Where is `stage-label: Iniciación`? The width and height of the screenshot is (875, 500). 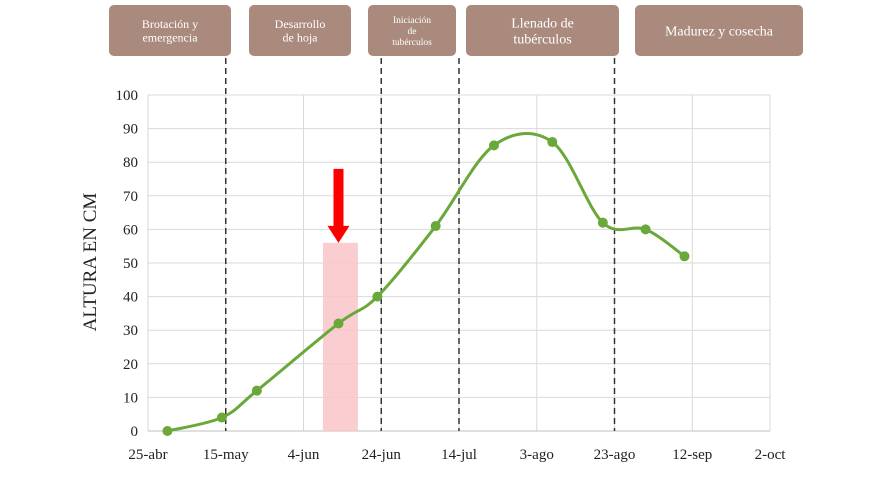
stage-label: Iniciación is located at coordinates (412, 21).